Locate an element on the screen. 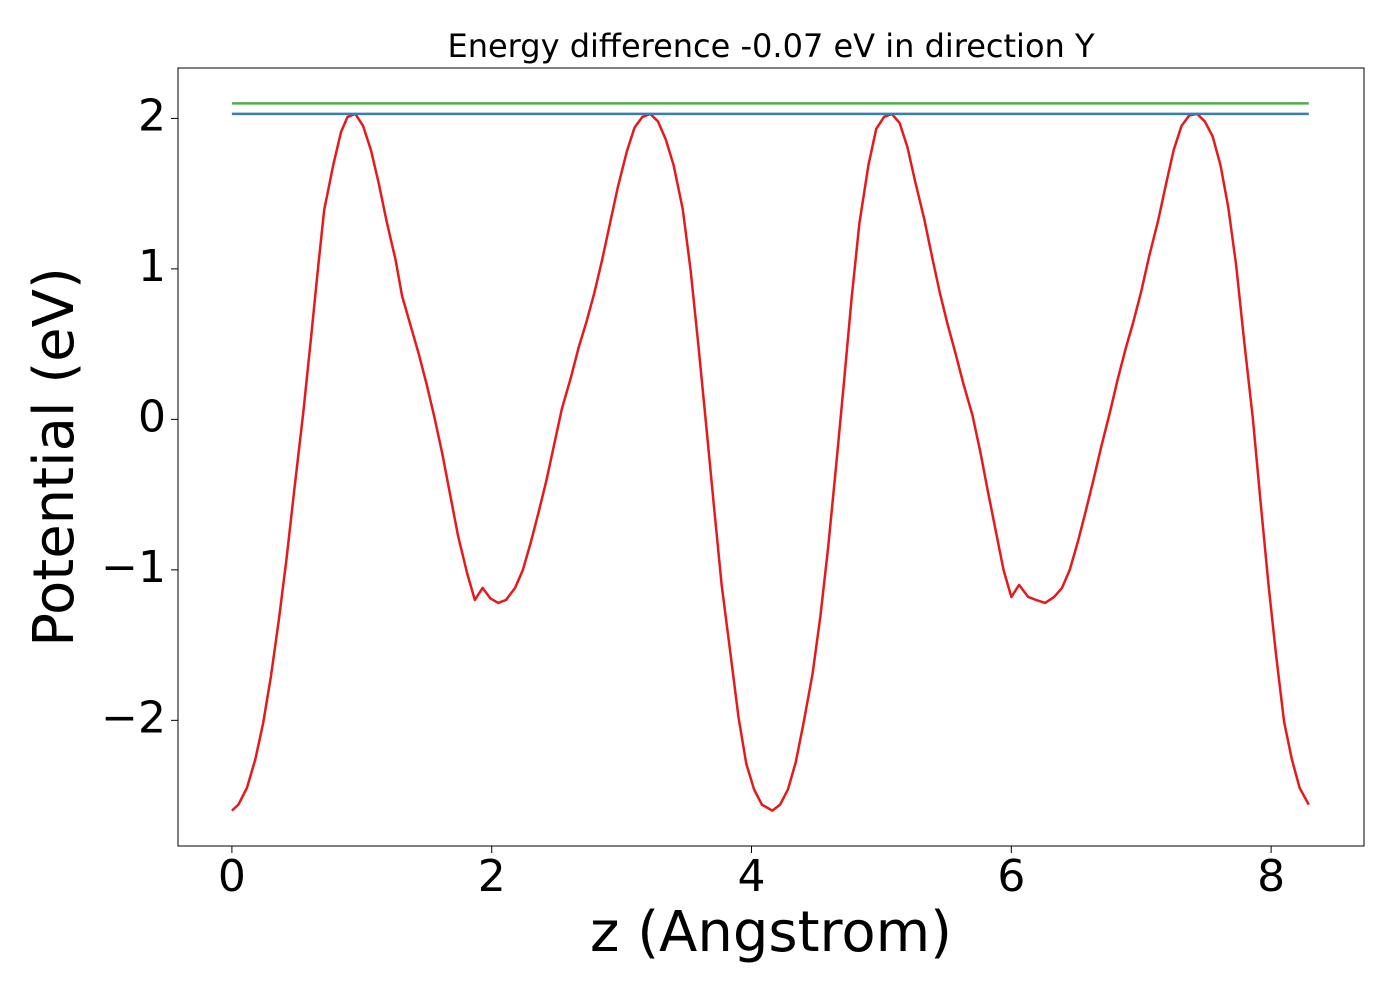 This screenshot has height=1000, width=1400. x-axis-label: z (Angstrom) is located at coordinates (771, 932).